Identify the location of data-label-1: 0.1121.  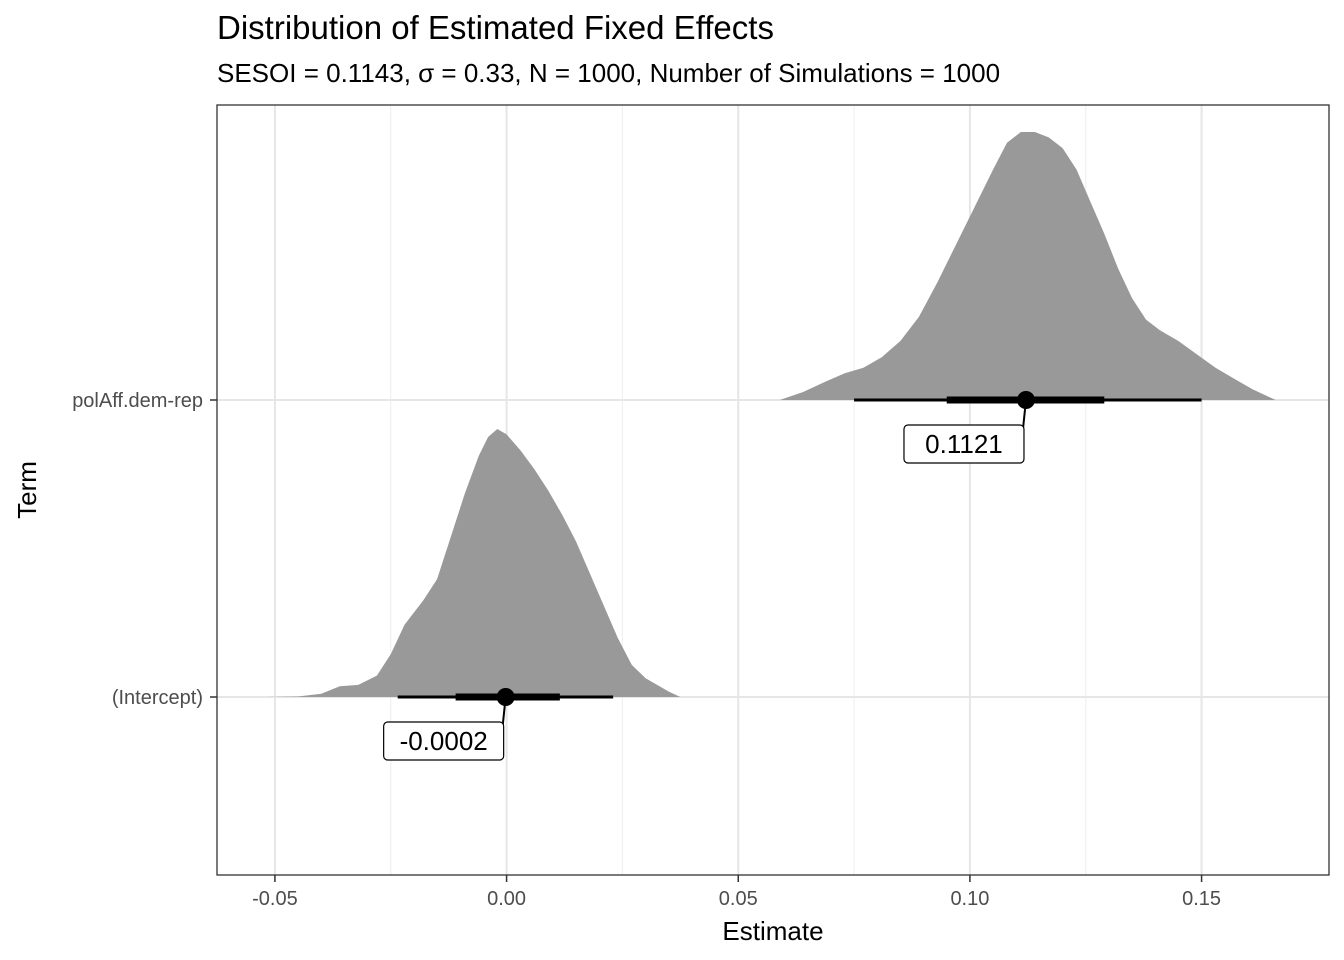
(964, 444).